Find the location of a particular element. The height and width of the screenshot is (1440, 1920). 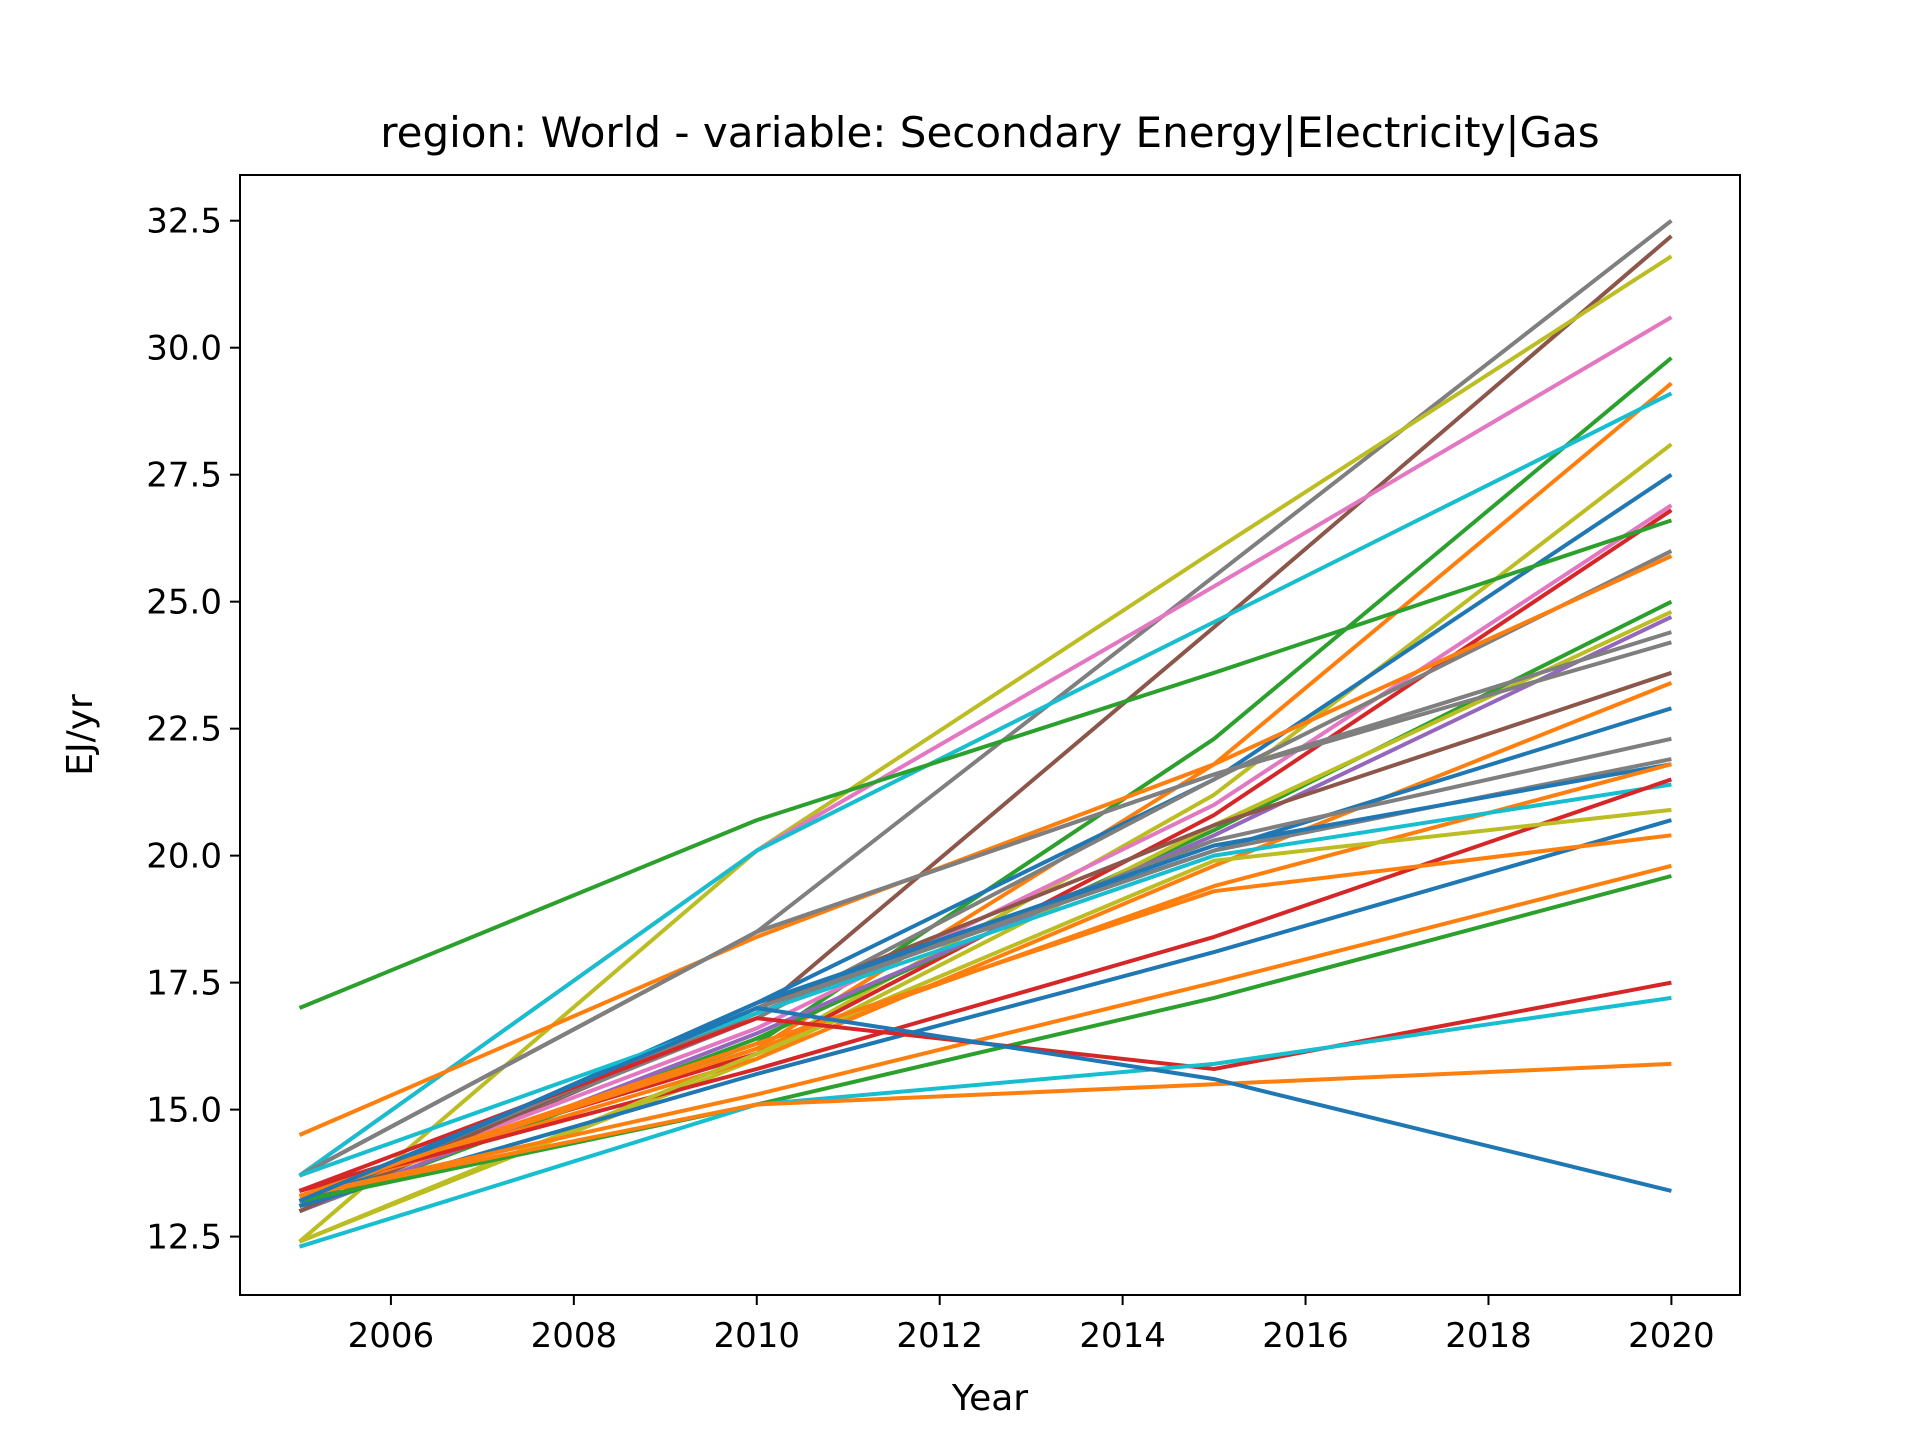

x-axis-label: Year is located at coordinates (989, 1398).